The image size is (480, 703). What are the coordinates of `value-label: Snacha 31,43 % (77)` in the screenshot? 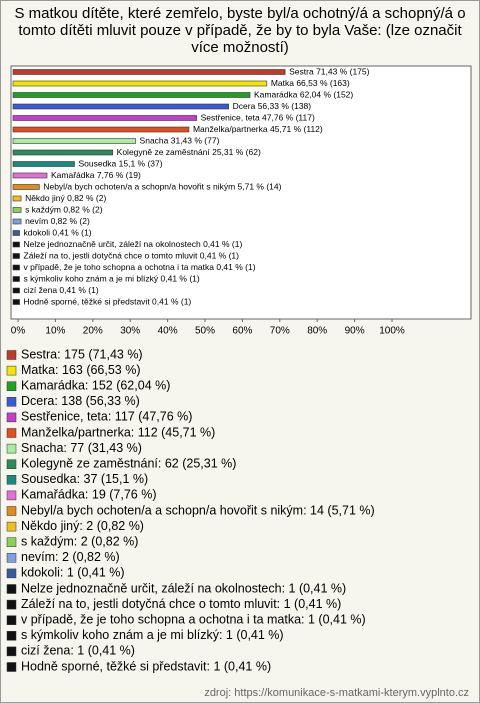 It's located at (180, 140).